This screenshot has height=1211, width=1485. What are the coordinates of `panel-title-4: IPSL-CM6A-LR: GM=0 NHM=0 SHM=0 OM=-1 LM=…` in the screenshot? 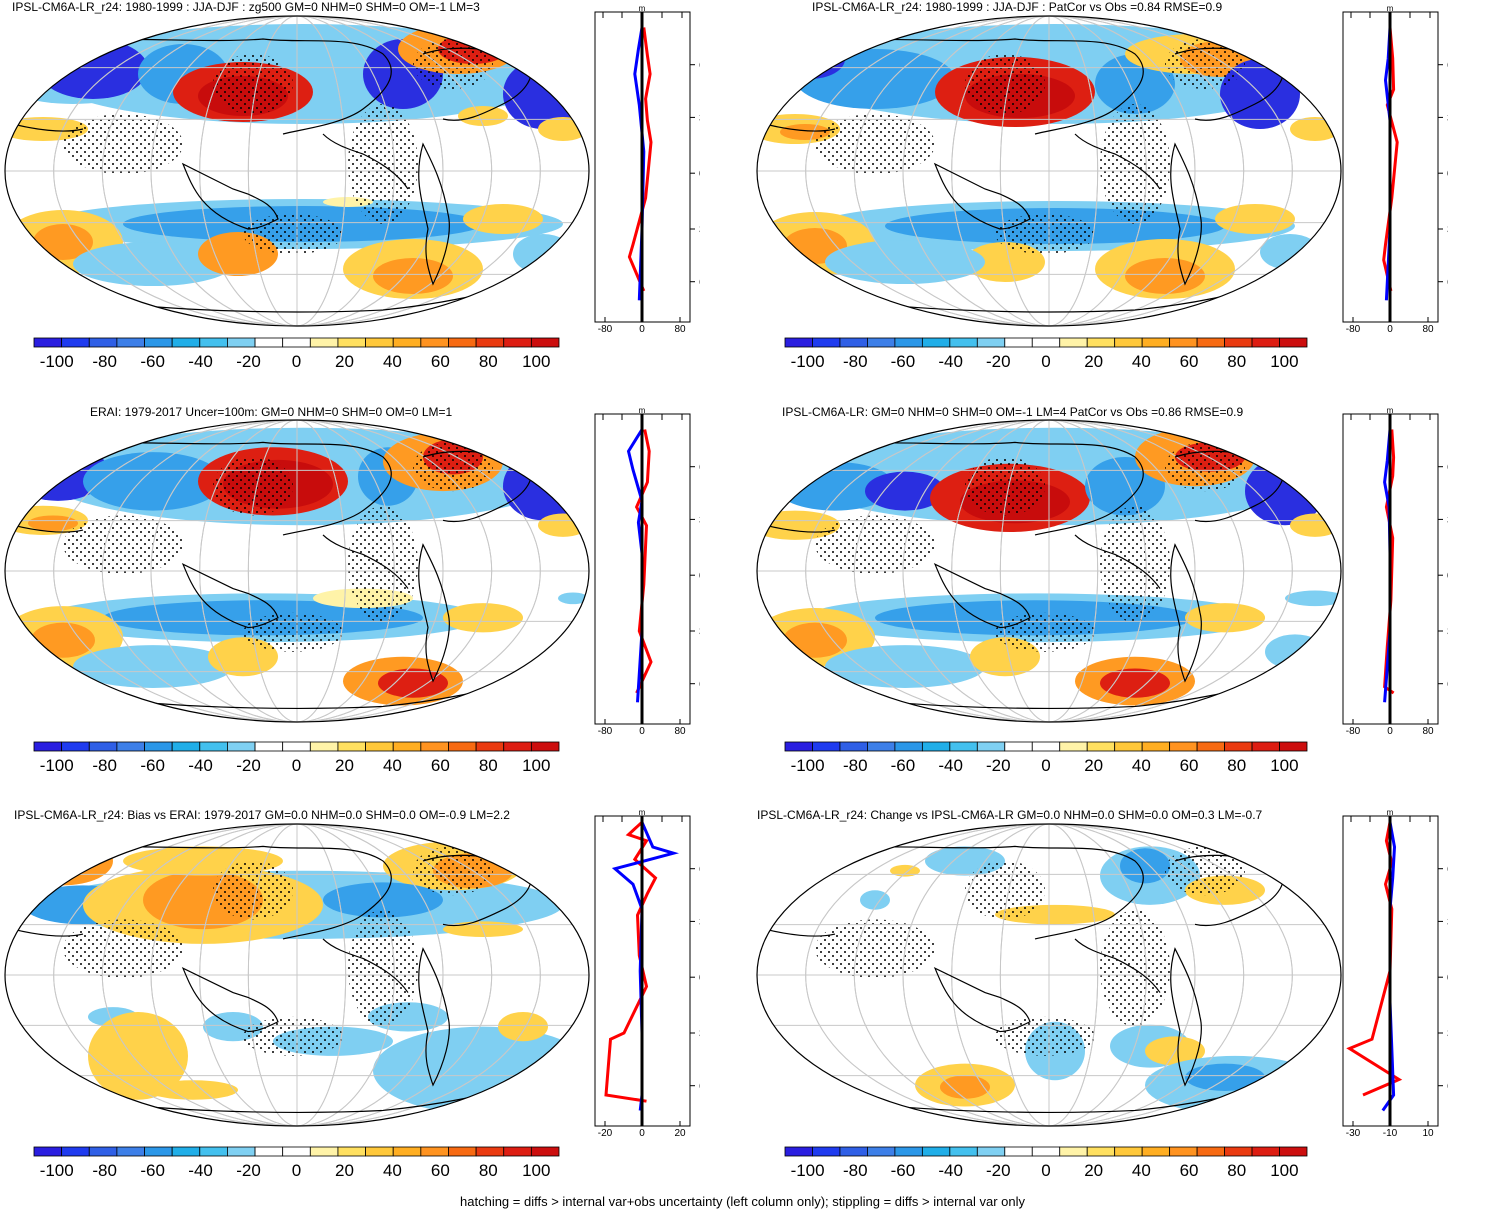 It's located at (1013, 412).